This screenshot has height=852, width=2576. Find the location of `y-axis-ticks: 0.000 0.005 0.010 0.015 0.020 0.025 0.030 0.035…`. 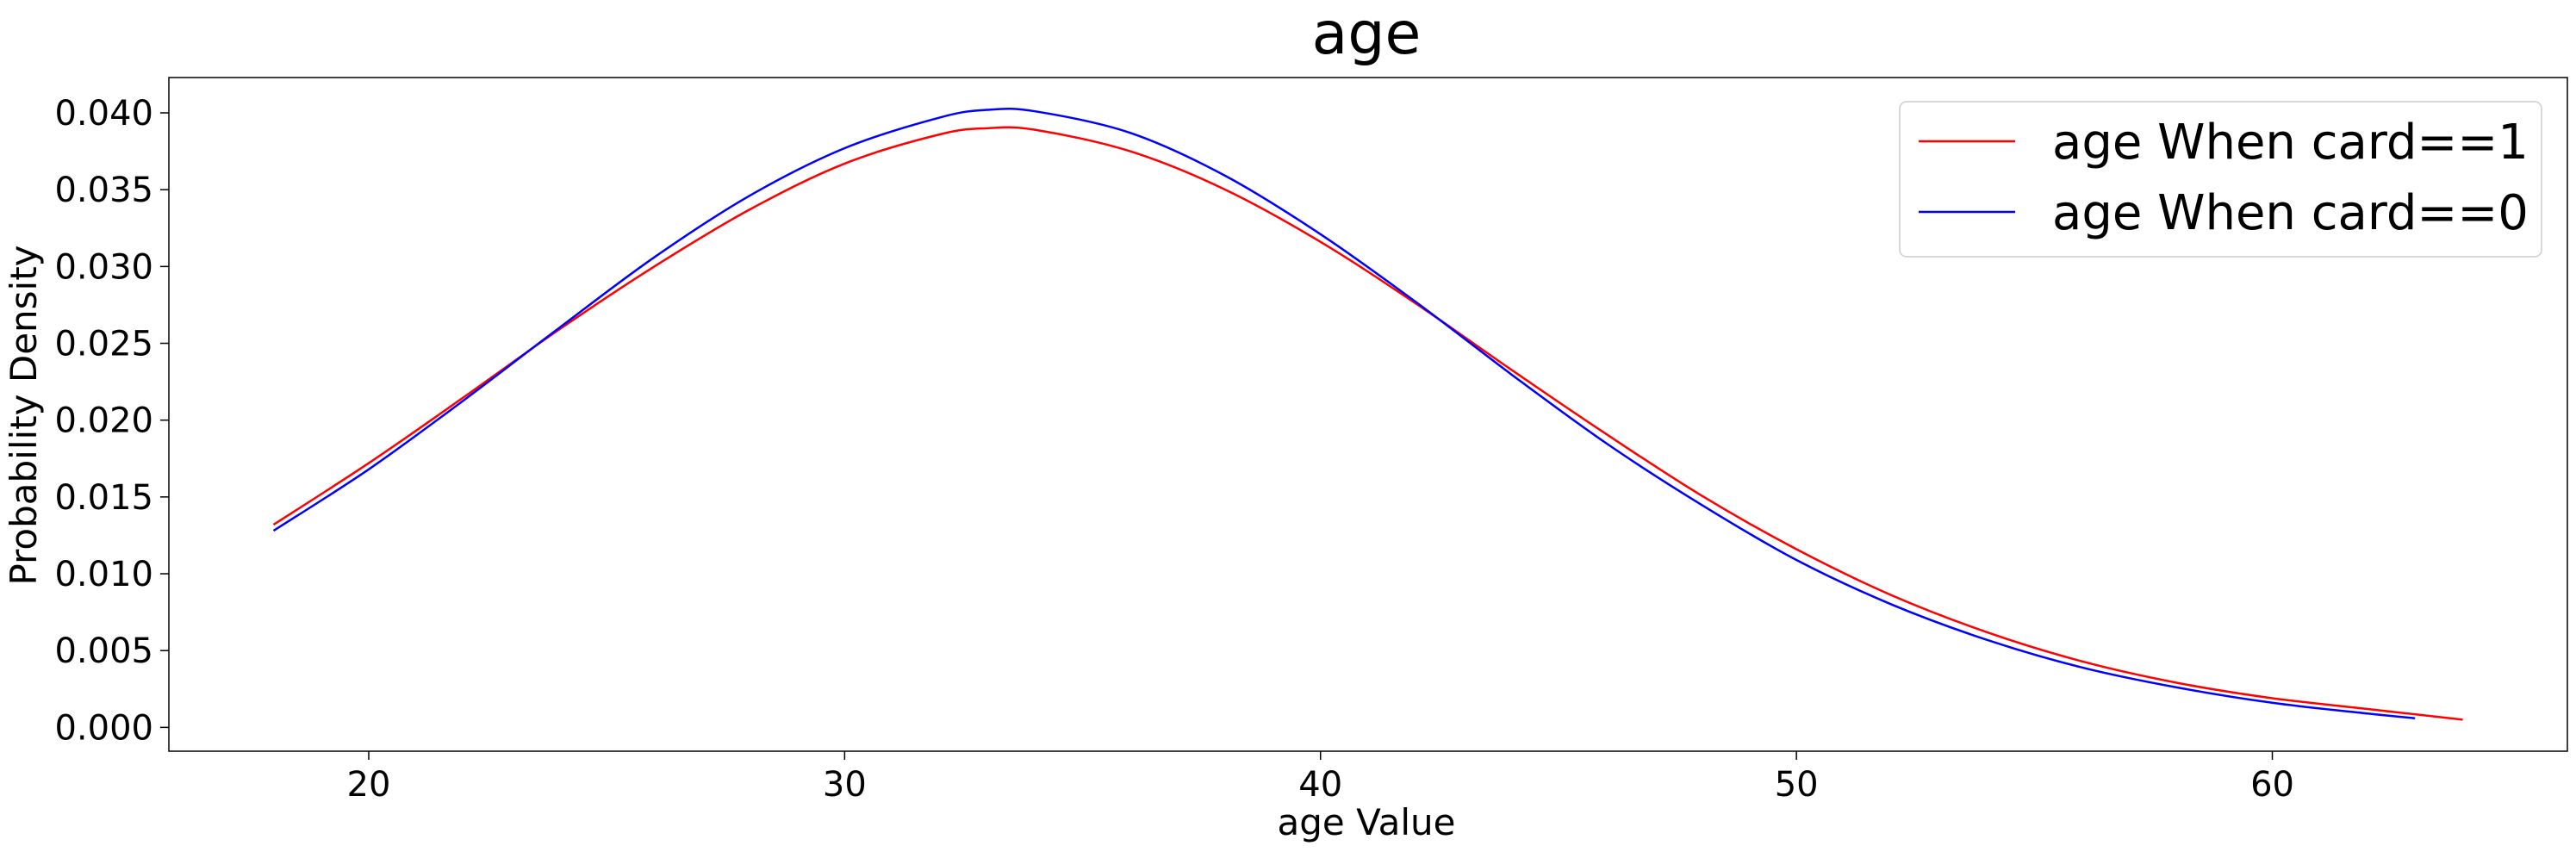

y-axis-ticks: 0.000 0.005 0.010 0.015 0.020 0.025 0.030 0.035… is located at coordinates (112, 421).